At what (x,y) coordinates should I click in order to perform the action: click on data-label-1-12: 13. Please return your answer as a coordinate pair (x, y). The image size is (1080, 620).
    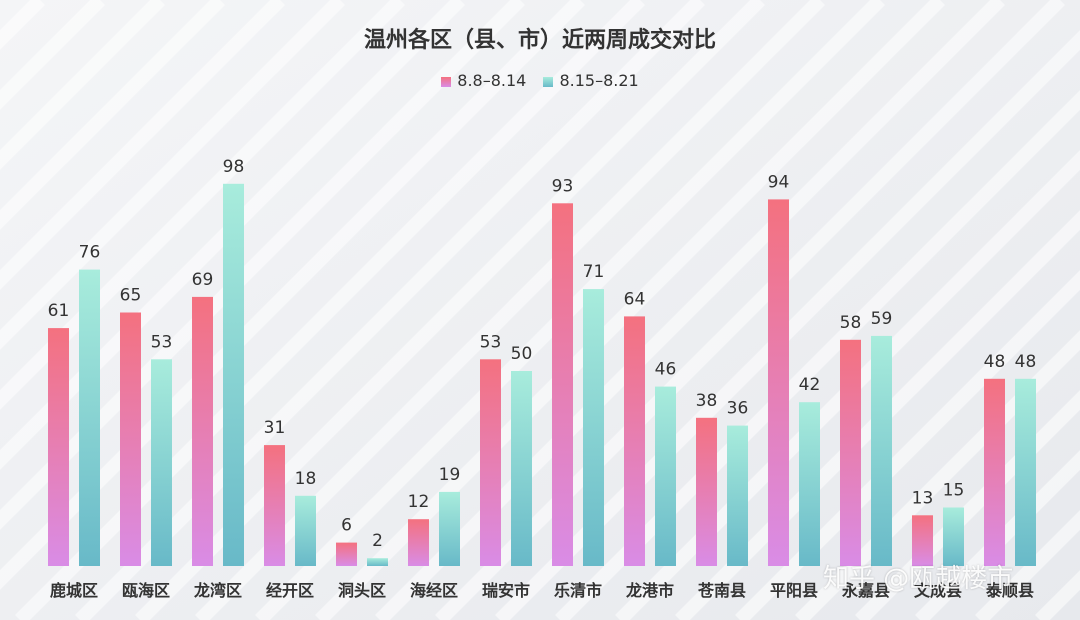
    Looking at the image, I should click on (923, 498).